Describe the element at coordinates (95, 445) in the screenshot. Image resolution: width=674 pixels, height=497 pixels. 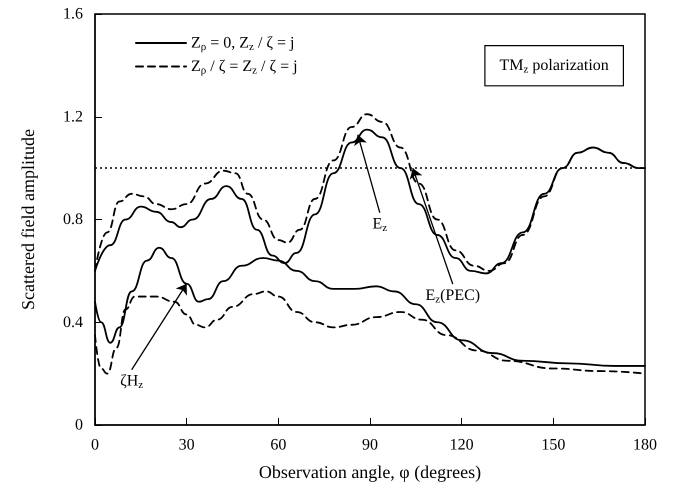
I see `x-tick-label: 0` at that location.